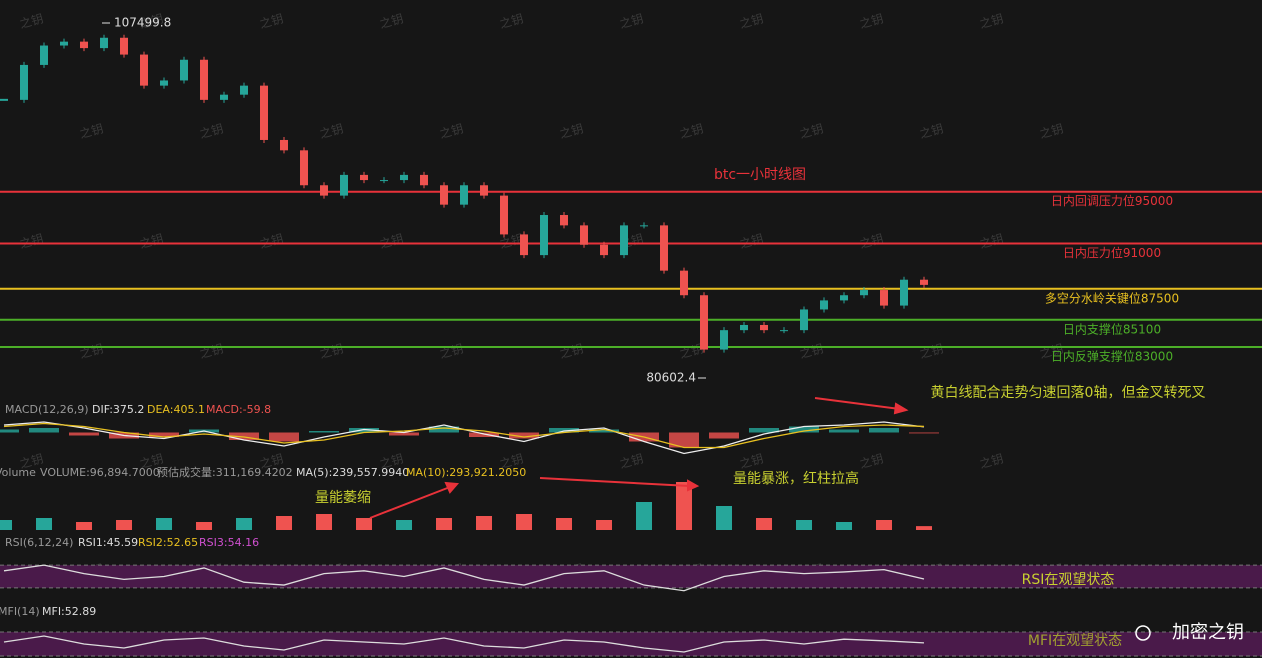  I want to click on brand-icon, so click(1143, 633).